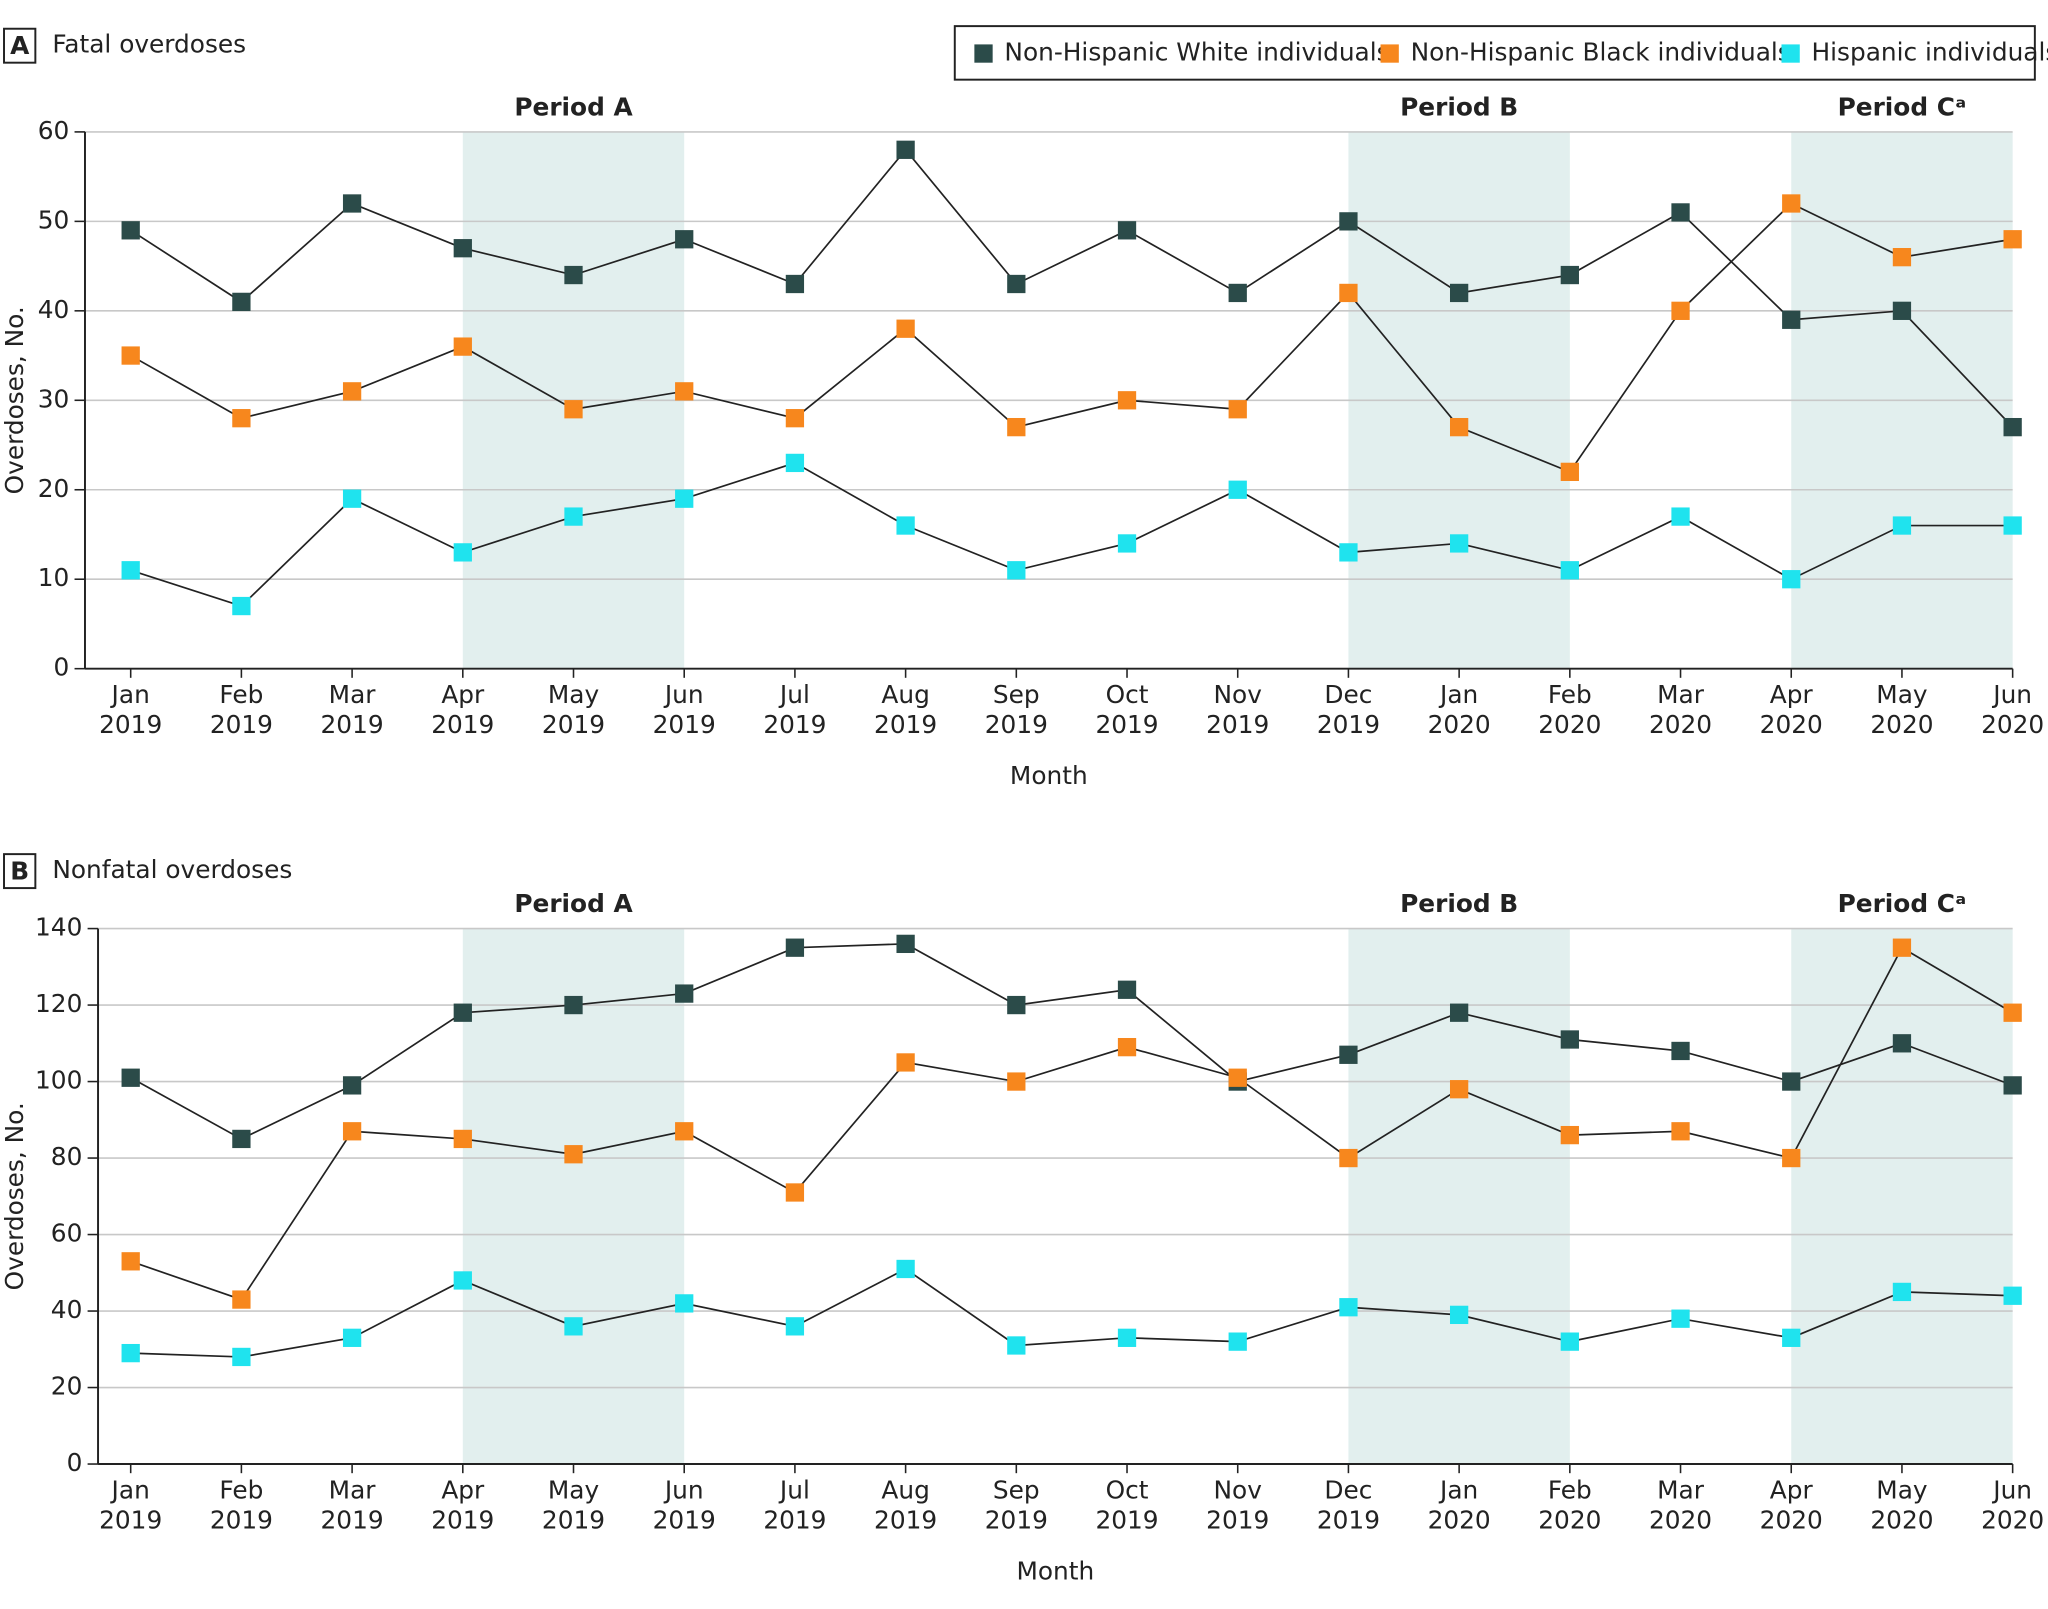 This screenshot has height=1609, width=2048. Describe the element at coordinates (1071, 534) in the screenshot. I see `series-line` at that location.